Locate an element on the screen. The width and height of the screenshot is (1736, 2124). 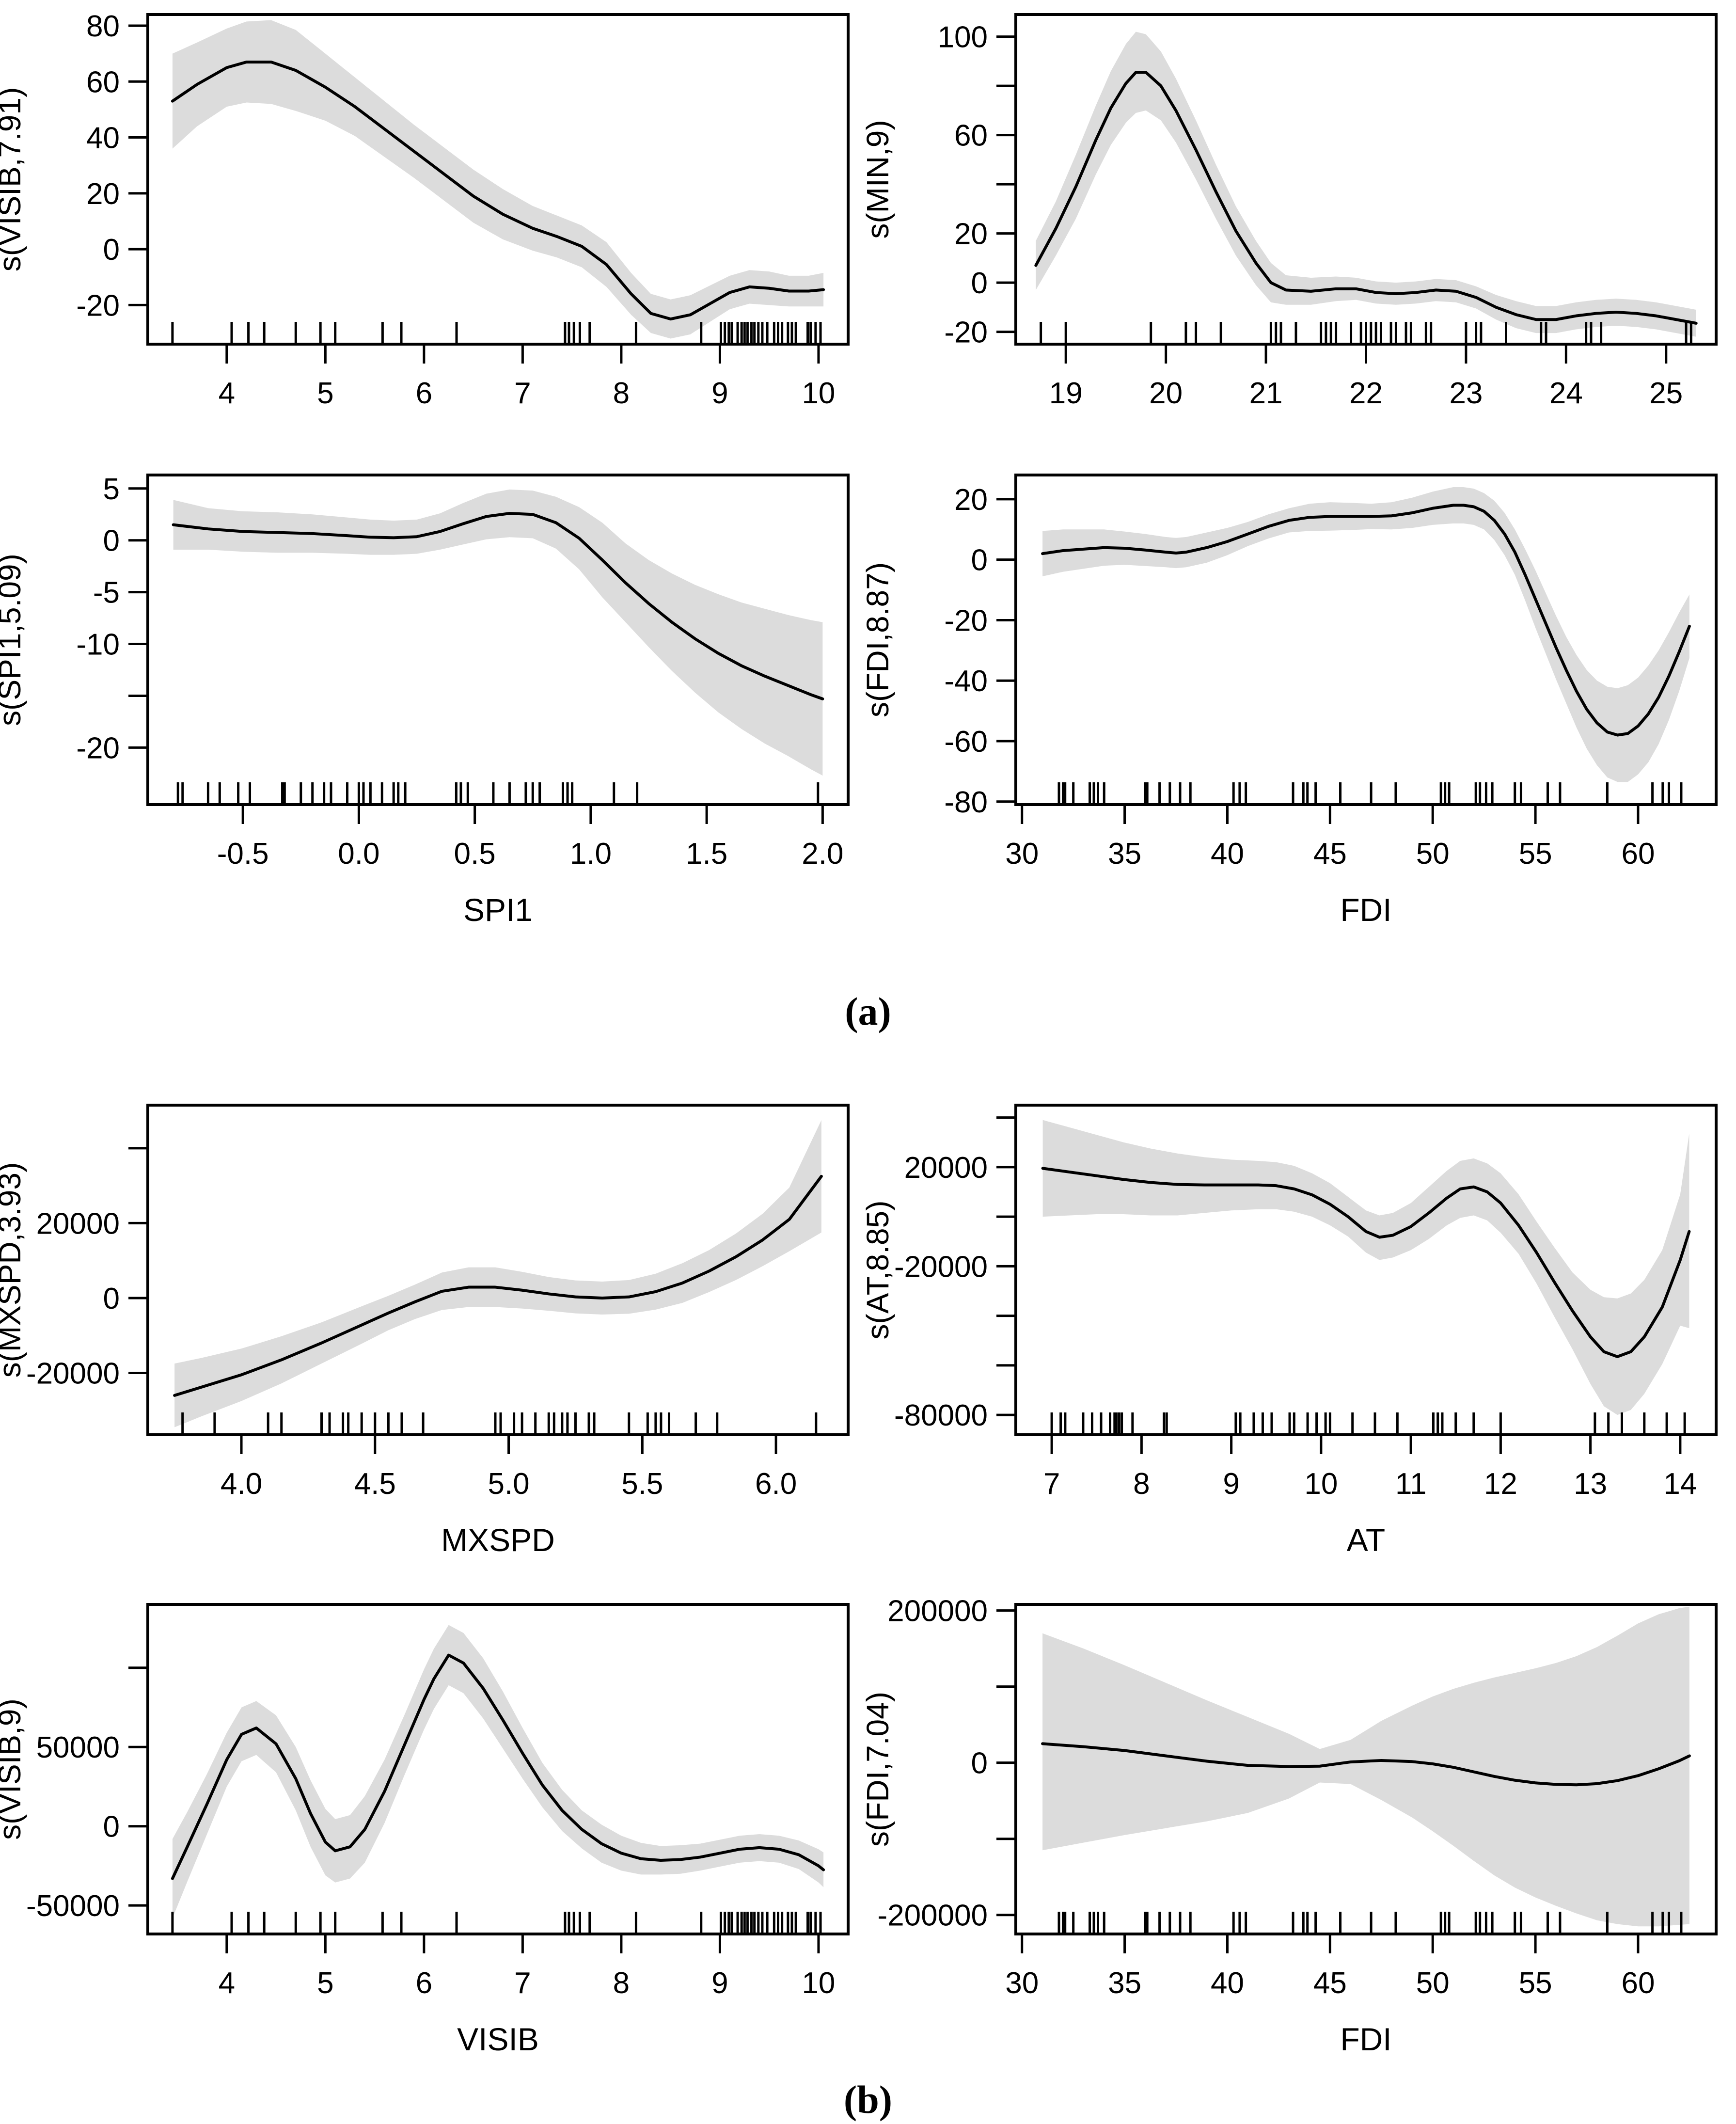
caption-b: (b) is located at coordinates (868, 2099).